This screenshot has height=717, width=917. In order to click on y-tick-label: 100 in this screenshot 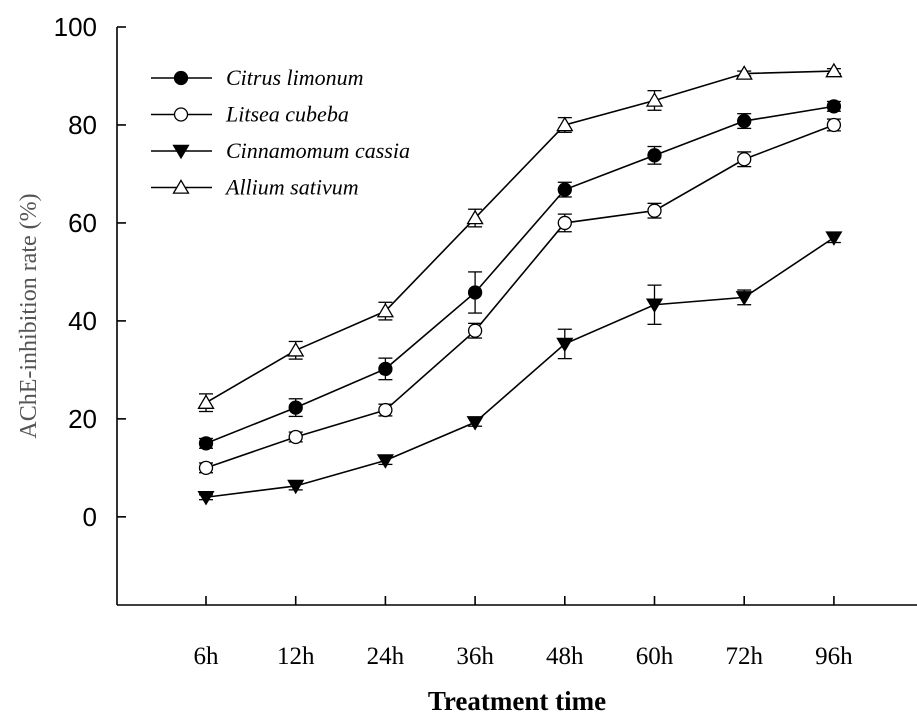, I will do `click(75, 27)`.